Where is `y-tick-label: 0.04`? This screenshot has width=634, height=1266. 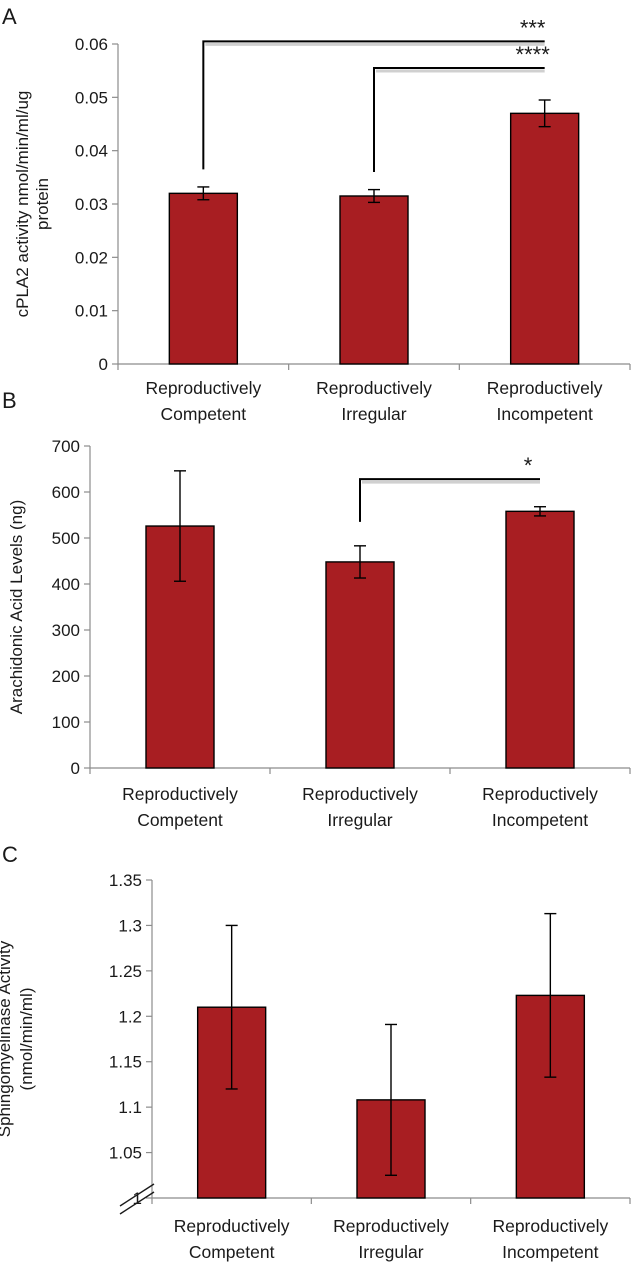 y-tick-label: 0.04 is located at coordinates (91, 151).